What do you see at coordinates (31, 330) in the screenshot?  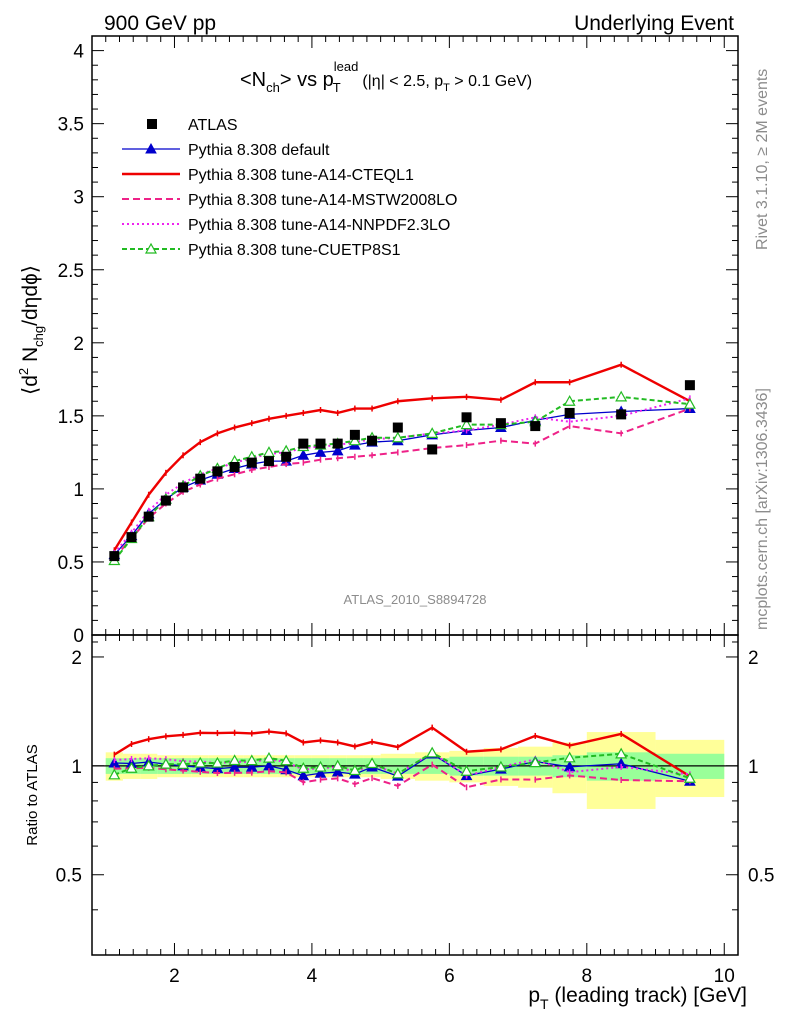 I see `y-axis-label: ⟨d2 Nchg/dηdϕ⟩` at bounding box center [31, 330].